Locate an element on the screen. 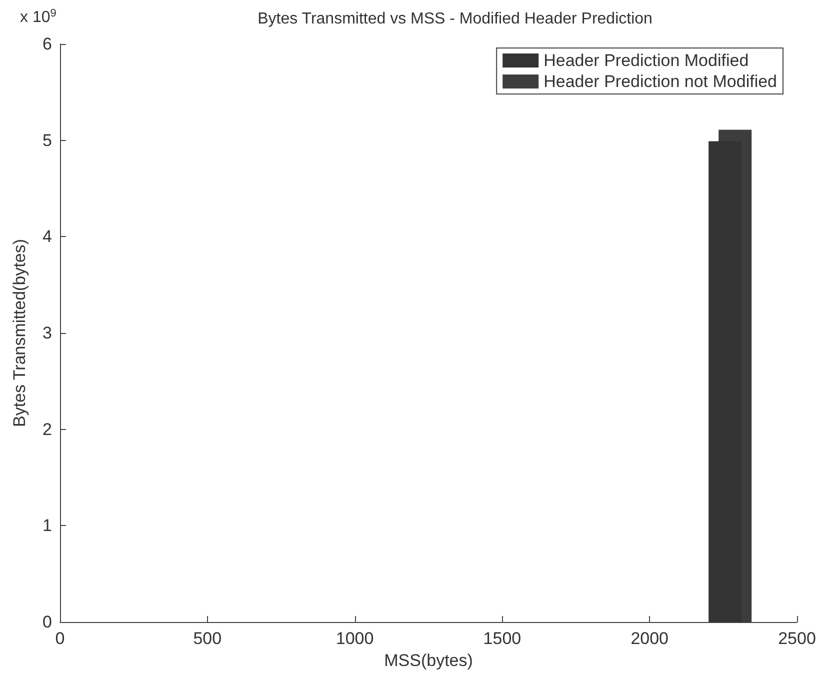  x-tick-label: 1500 is located at coordinates (502, 638).